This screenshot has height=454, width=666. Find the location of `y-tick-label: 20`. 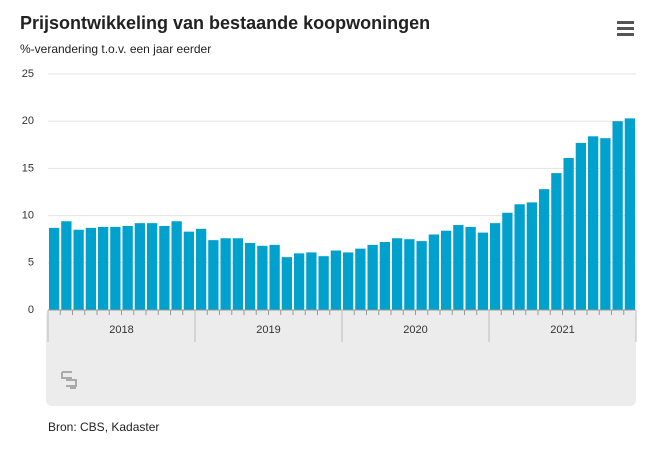

y-tick-label: 20 is located at coordinates (28, 121).